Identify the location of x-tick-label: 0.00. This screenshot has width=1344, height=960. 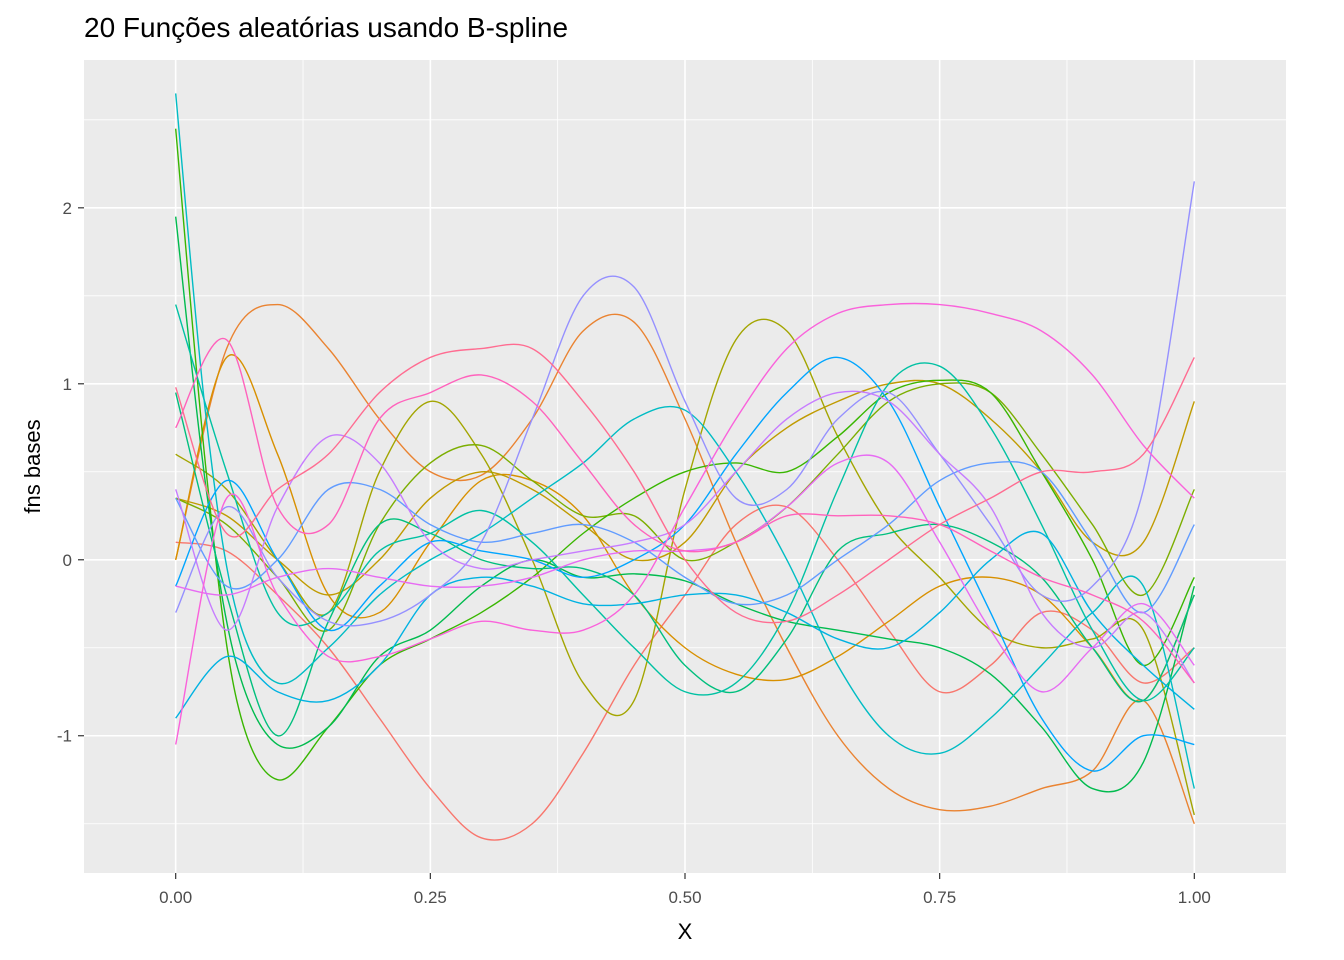
(175, 897).